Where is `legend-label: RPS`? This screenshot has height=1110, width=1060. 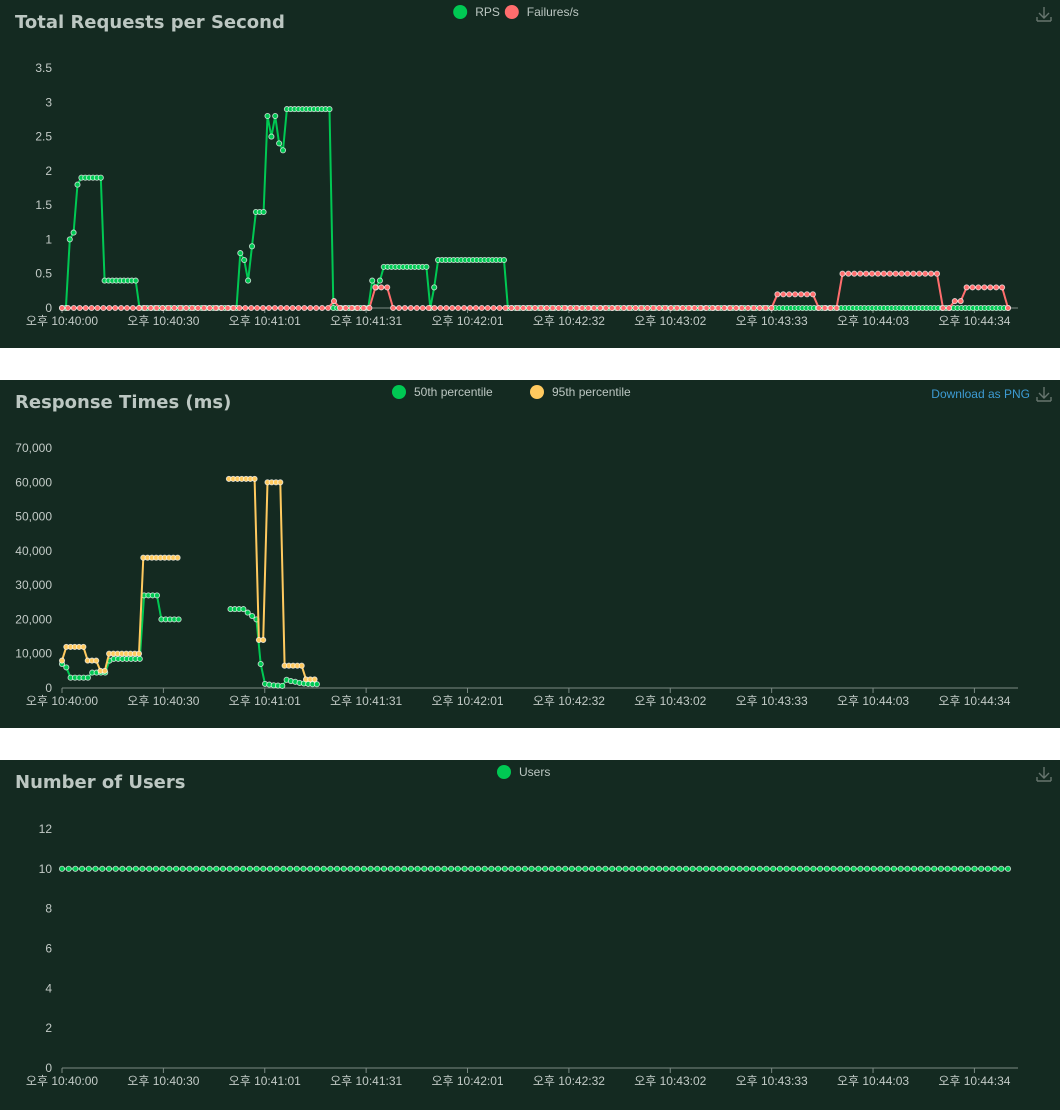
legend-label: RPS is located at coordinates (487, 12).